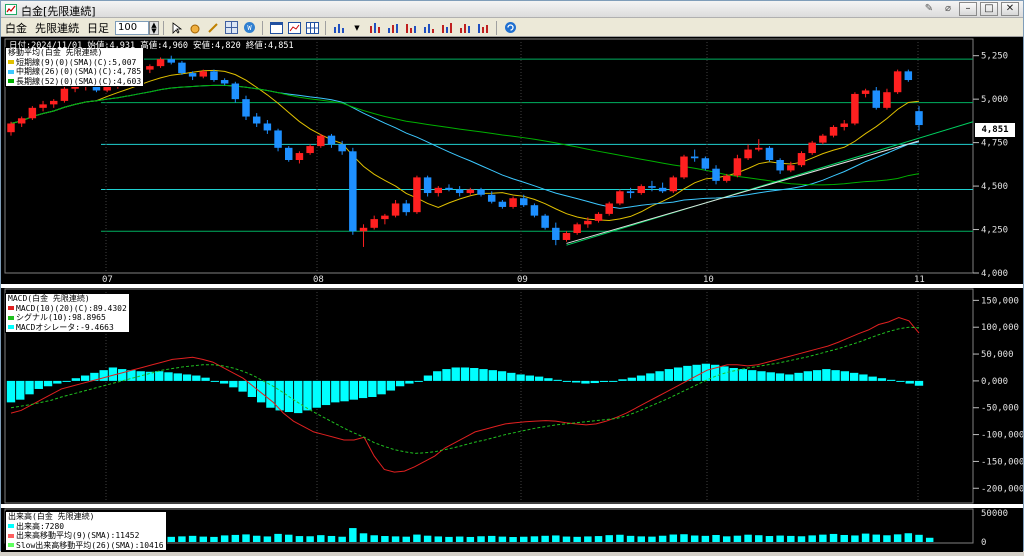  What do you see at coordinates (249, 27) in the screenshot?
I see `zoom-icon: W` at bounding box center [249, 27].